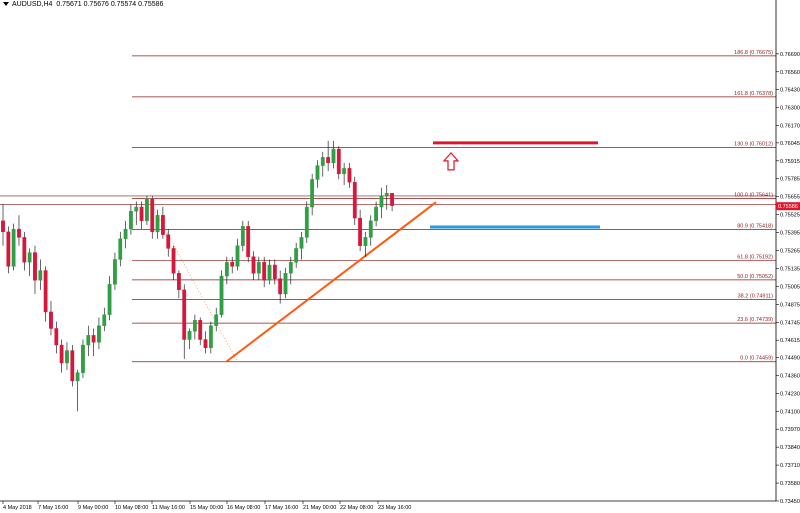 This screenshot has height=513, width=800. Describe the element at coordinates (394, 508) in the screenshot. I see `x-tick-label: 23 May 16:00` at that location.